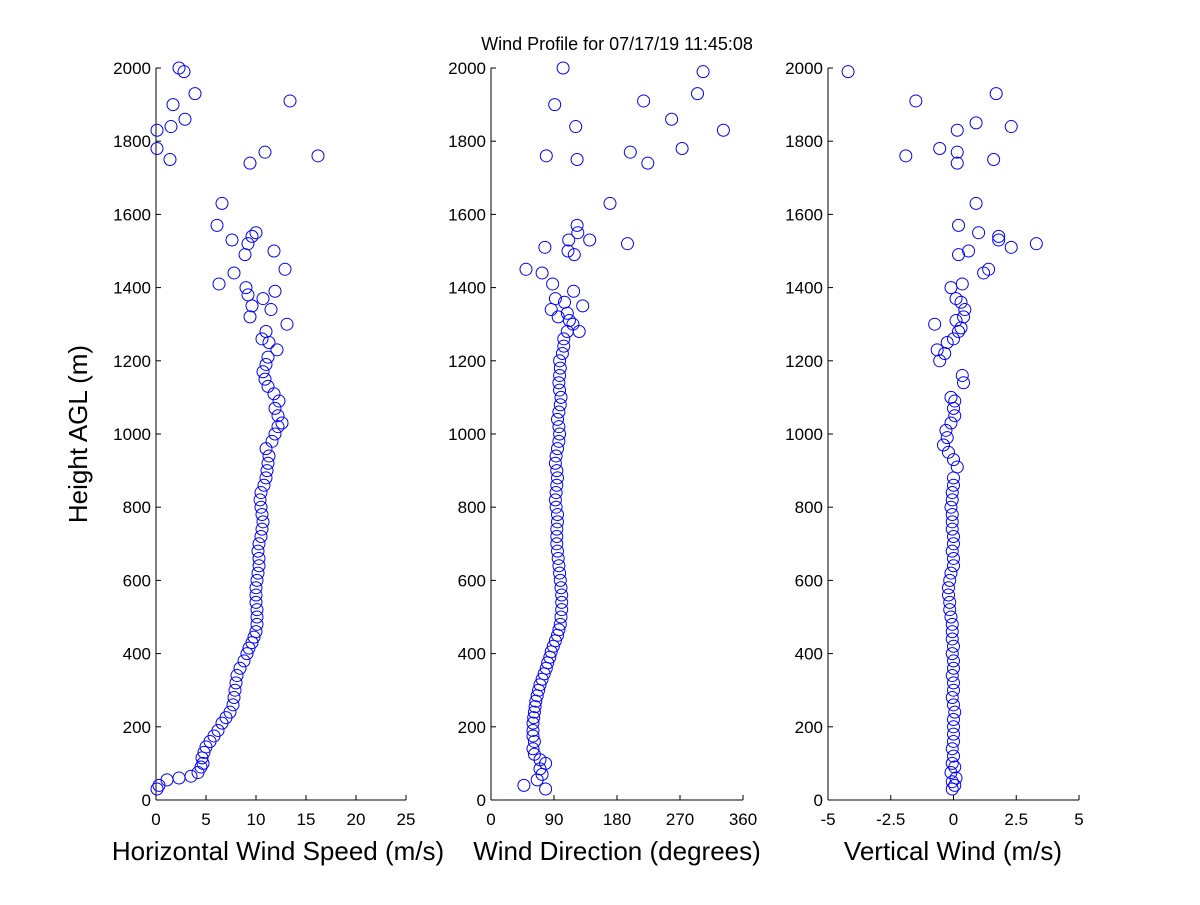  Describe the element at coordinates (137, 654) in the screenshot. I see `y-tick-label: 400` at that location.